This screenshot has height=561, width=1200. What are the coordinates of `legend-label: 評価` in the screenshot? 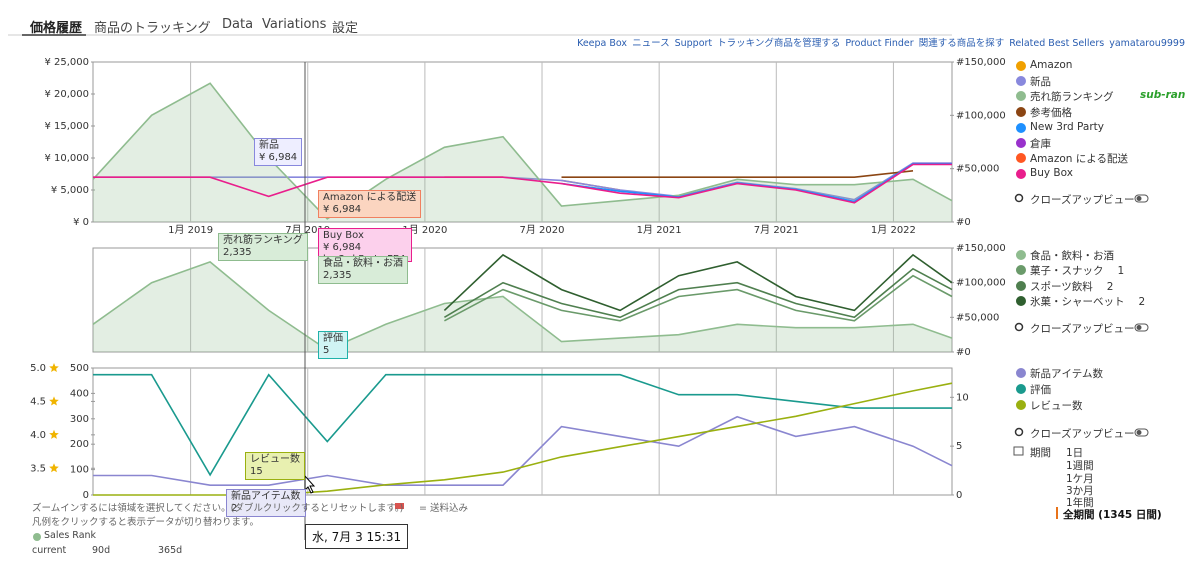 It's located at (1040, 390).